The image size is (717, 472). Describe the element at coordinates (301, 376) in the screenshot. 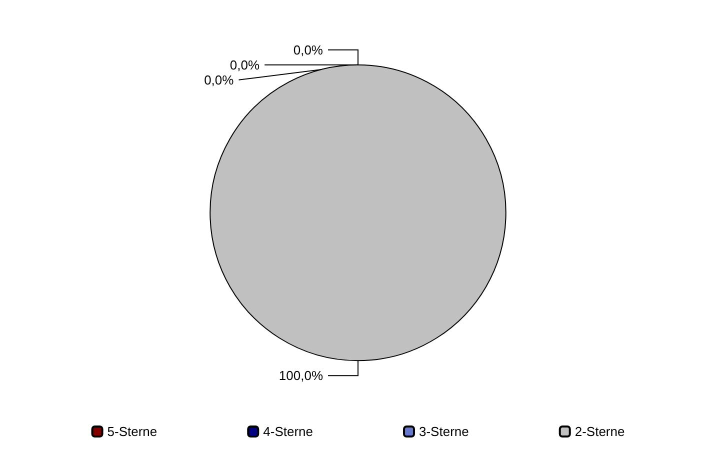

I see `data-label: 100,0%` at that location.